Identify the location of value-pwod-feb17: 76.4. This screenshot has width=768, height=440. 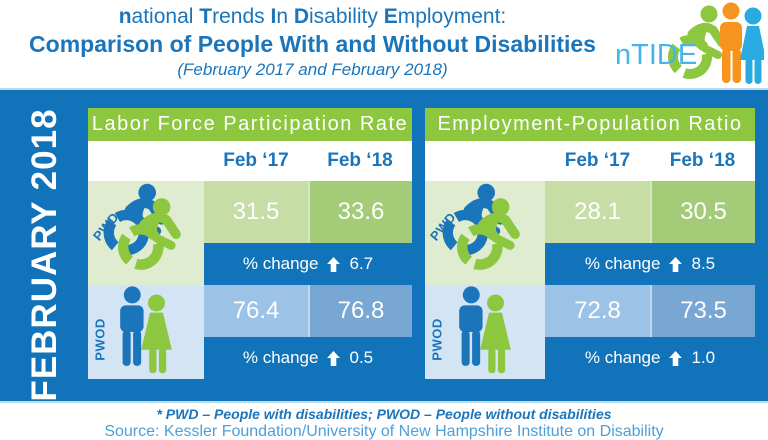
(256, 311).